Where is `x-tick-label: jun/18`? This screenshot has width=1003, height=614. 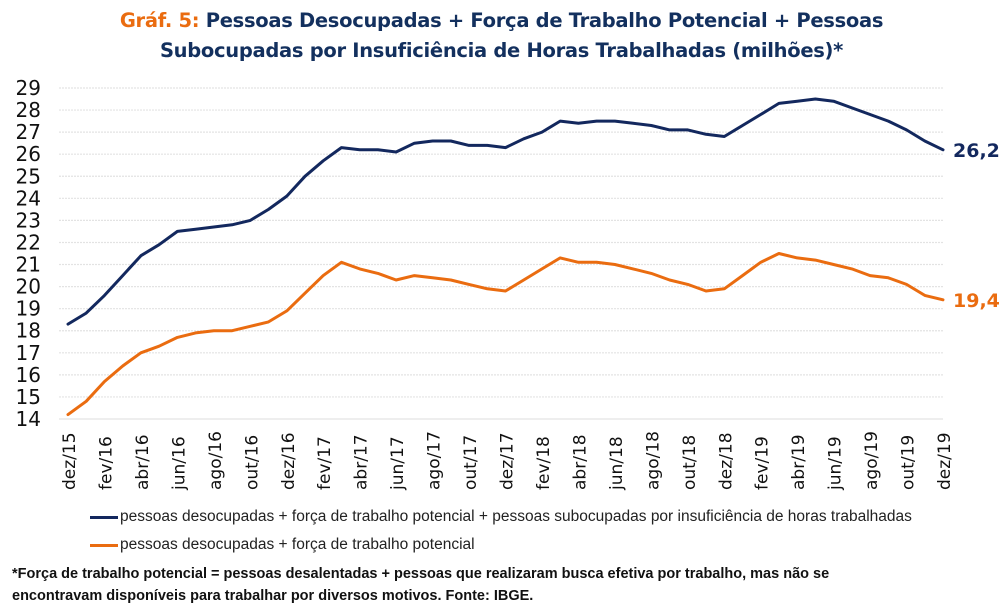
x-tick-label: jun/18 is located at coordinates (617, 463).